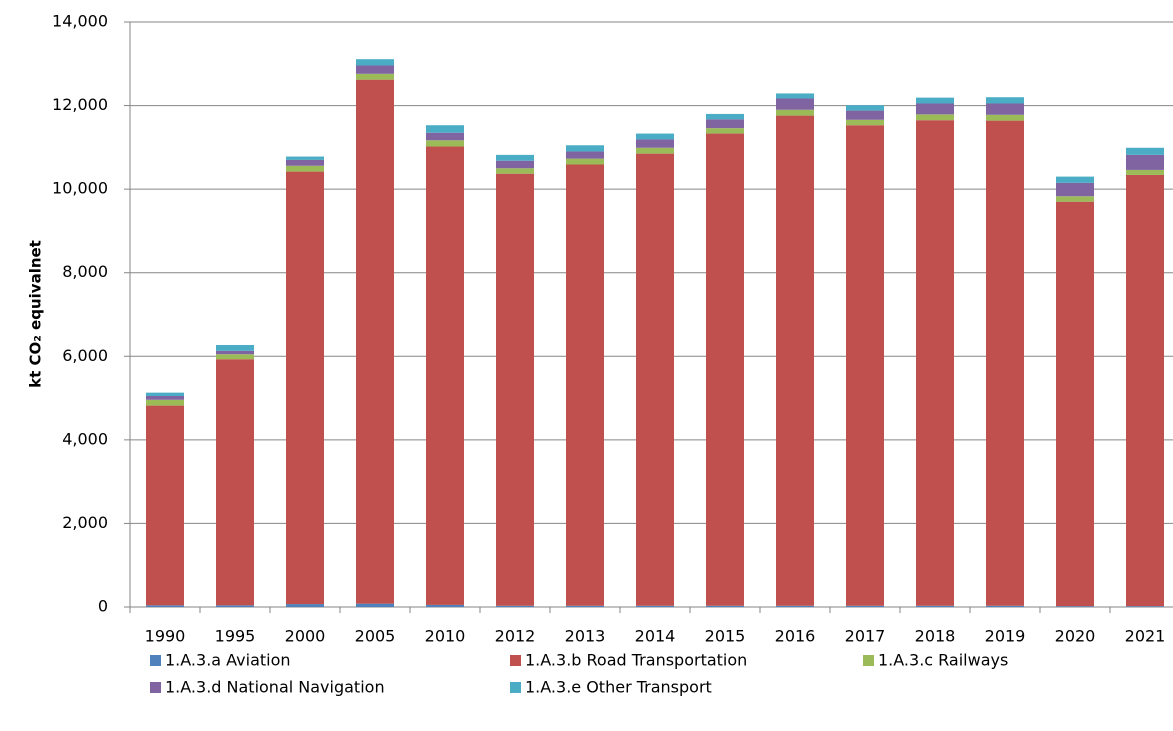 The height and width of the screenshot is (731, 1173). What do you see at coordinates (935, 636) in the screenshot?
I see `x-tick-label: 2018` at bounding box center [935, 636].